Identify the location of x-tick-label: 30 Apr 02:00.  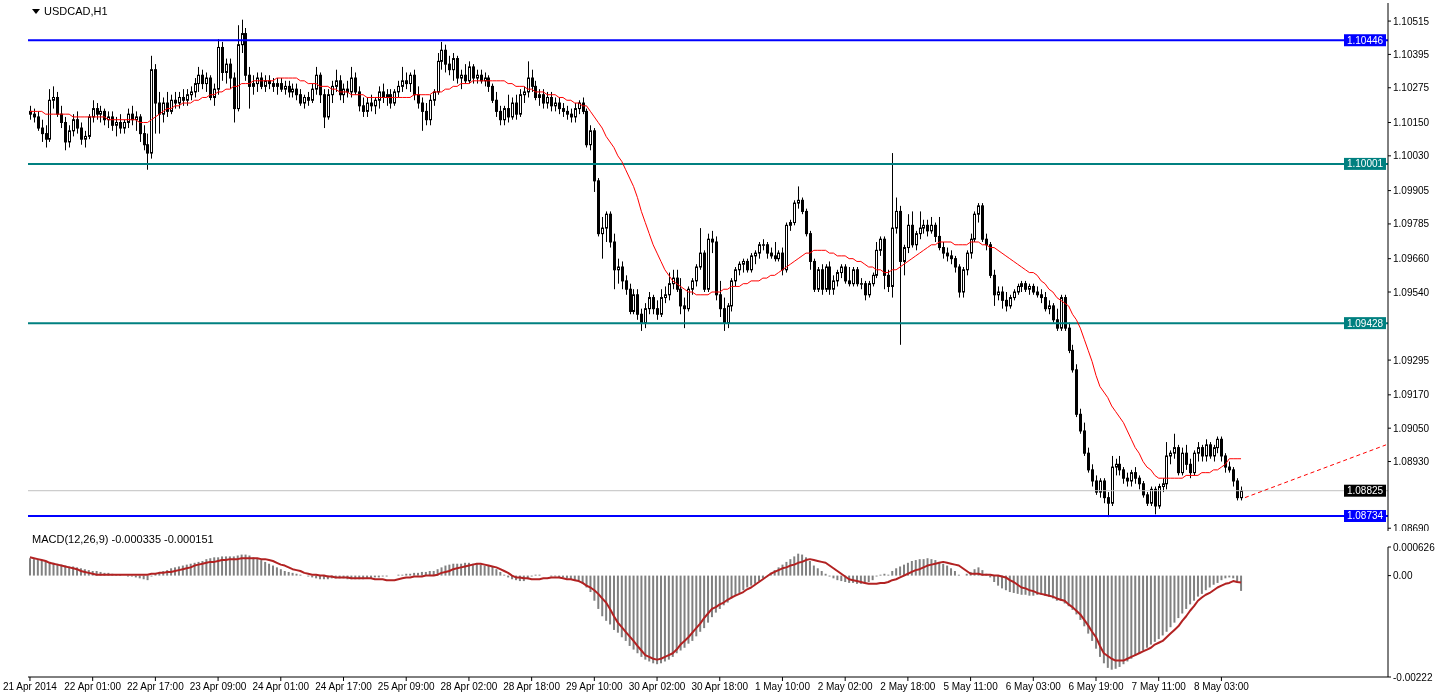
(657, 687).